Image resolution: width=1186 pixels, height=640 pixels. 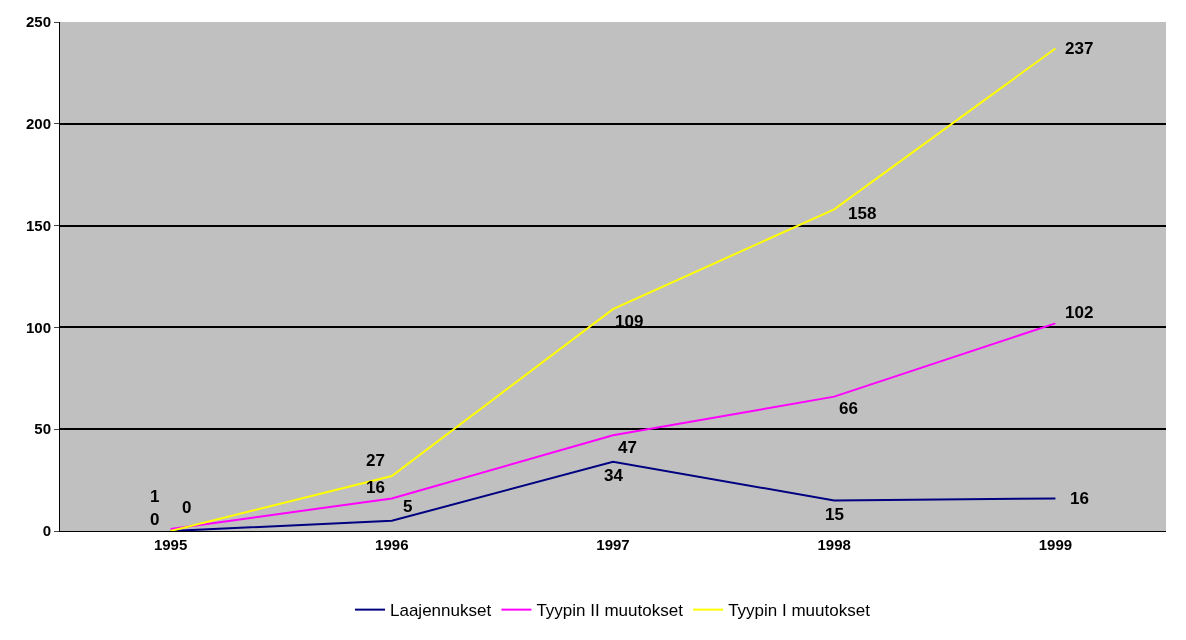 What do you see at coordinates (1079, 312) in the screenshot?
I see `data-label: 102` at bounding box center [1079, 312].